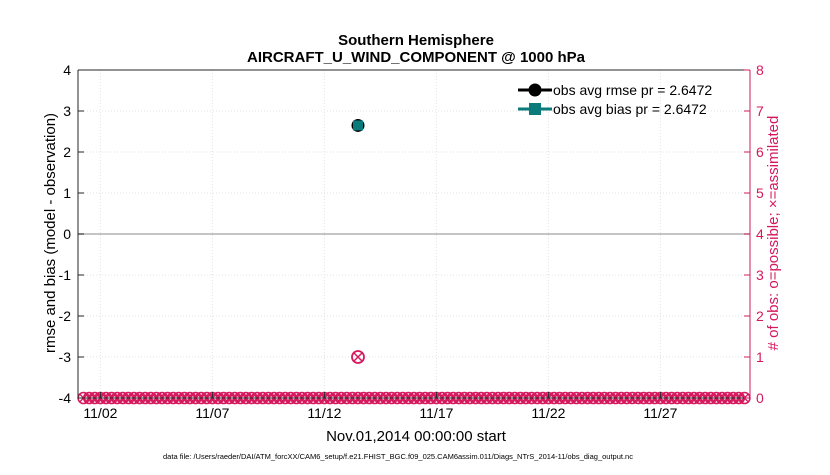 Image resolution: width=830 pixels, height=475 pixels. What do you see at coordinates (535, 90) in the screenshot?
I see `legend-rmse-marker` at bounding box center [535, 90].